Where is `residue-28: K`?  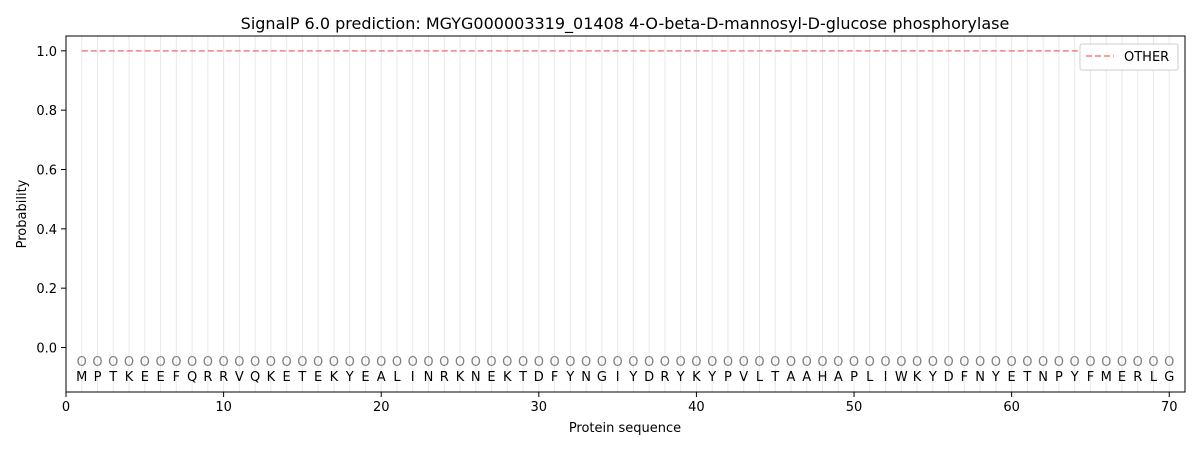 residue-28: K is located at coordinates (507, 377).